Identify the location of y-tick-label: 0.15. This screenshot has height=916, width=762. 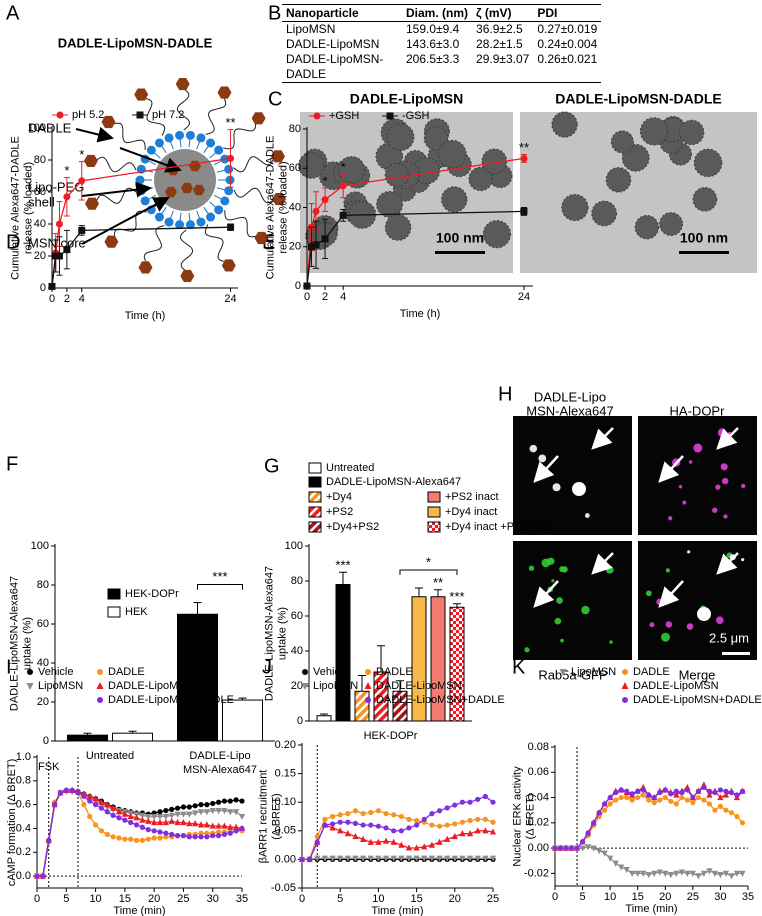
(285, 774).